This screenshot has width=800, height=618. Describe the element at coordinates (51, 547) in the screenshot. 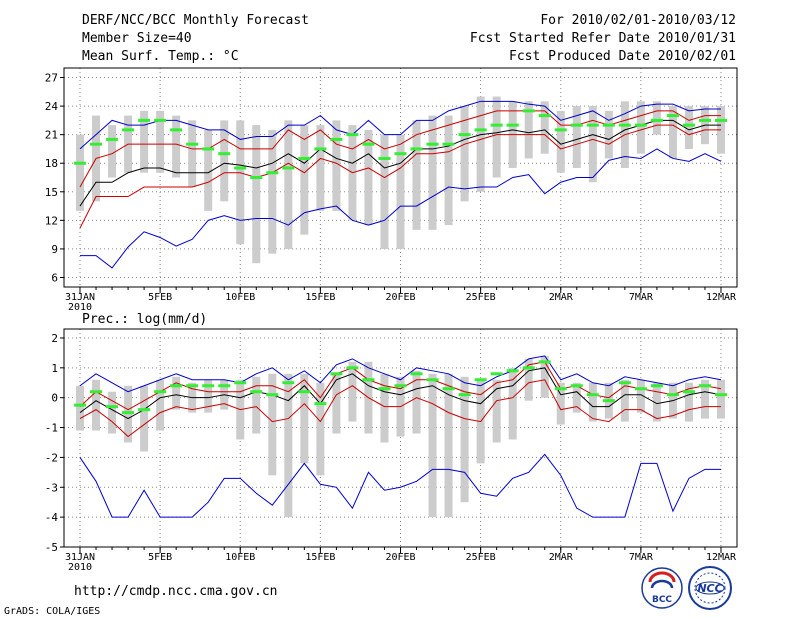

I see `prec-y-tick-label: -5` at that location.